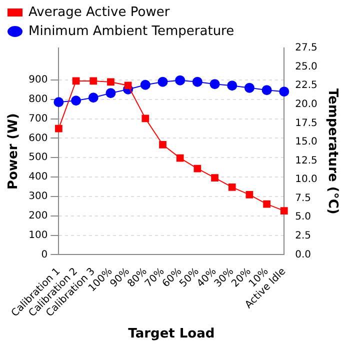 The image size is (348, 348). What do you see at coordinates (306, 86) in the screenshot?
I see `y2-tick-label: 22.5` at bounding box center [306, 86].